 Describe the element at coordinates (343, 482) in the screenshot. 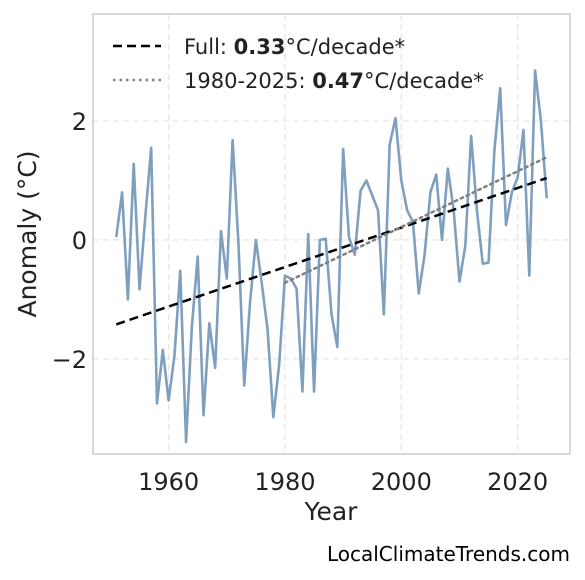

I see `x-axis-ticks: 1960 1980 2000 2020` at that location.